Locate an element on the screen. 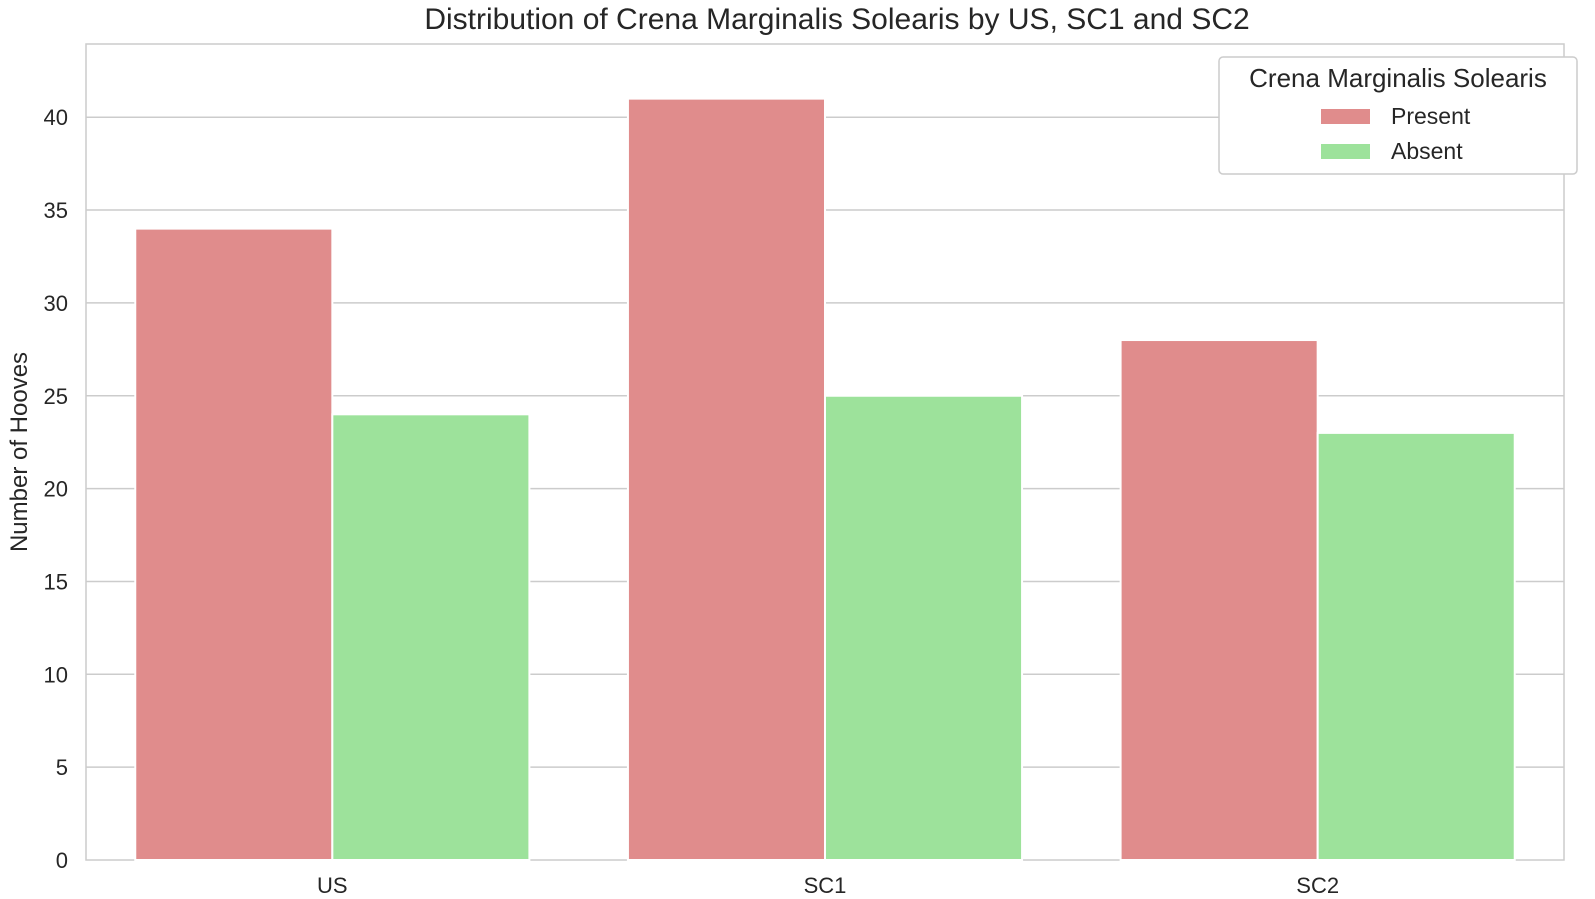  legend-box is located at coordinates (1398, 115).